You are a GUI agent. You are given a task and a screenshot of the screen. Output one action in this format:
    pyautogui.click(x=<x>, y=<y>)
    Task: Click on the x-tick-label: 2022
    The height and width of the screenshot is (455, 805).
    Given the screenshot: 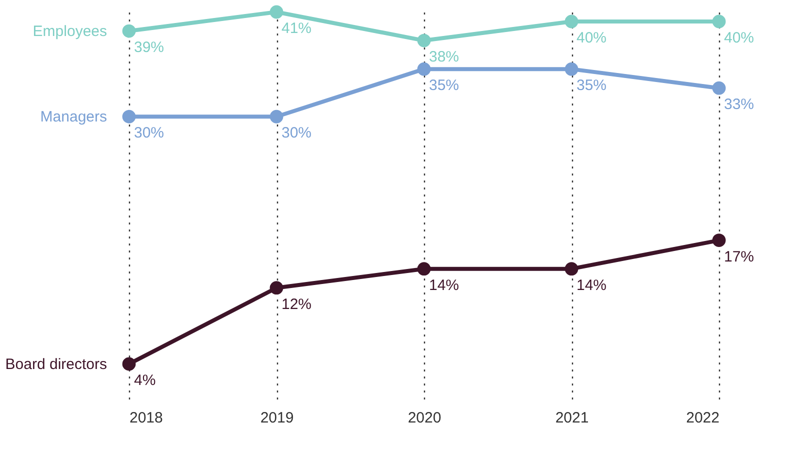 What is the action you would take?
    pyautogui.click(x=703, y=418)
    